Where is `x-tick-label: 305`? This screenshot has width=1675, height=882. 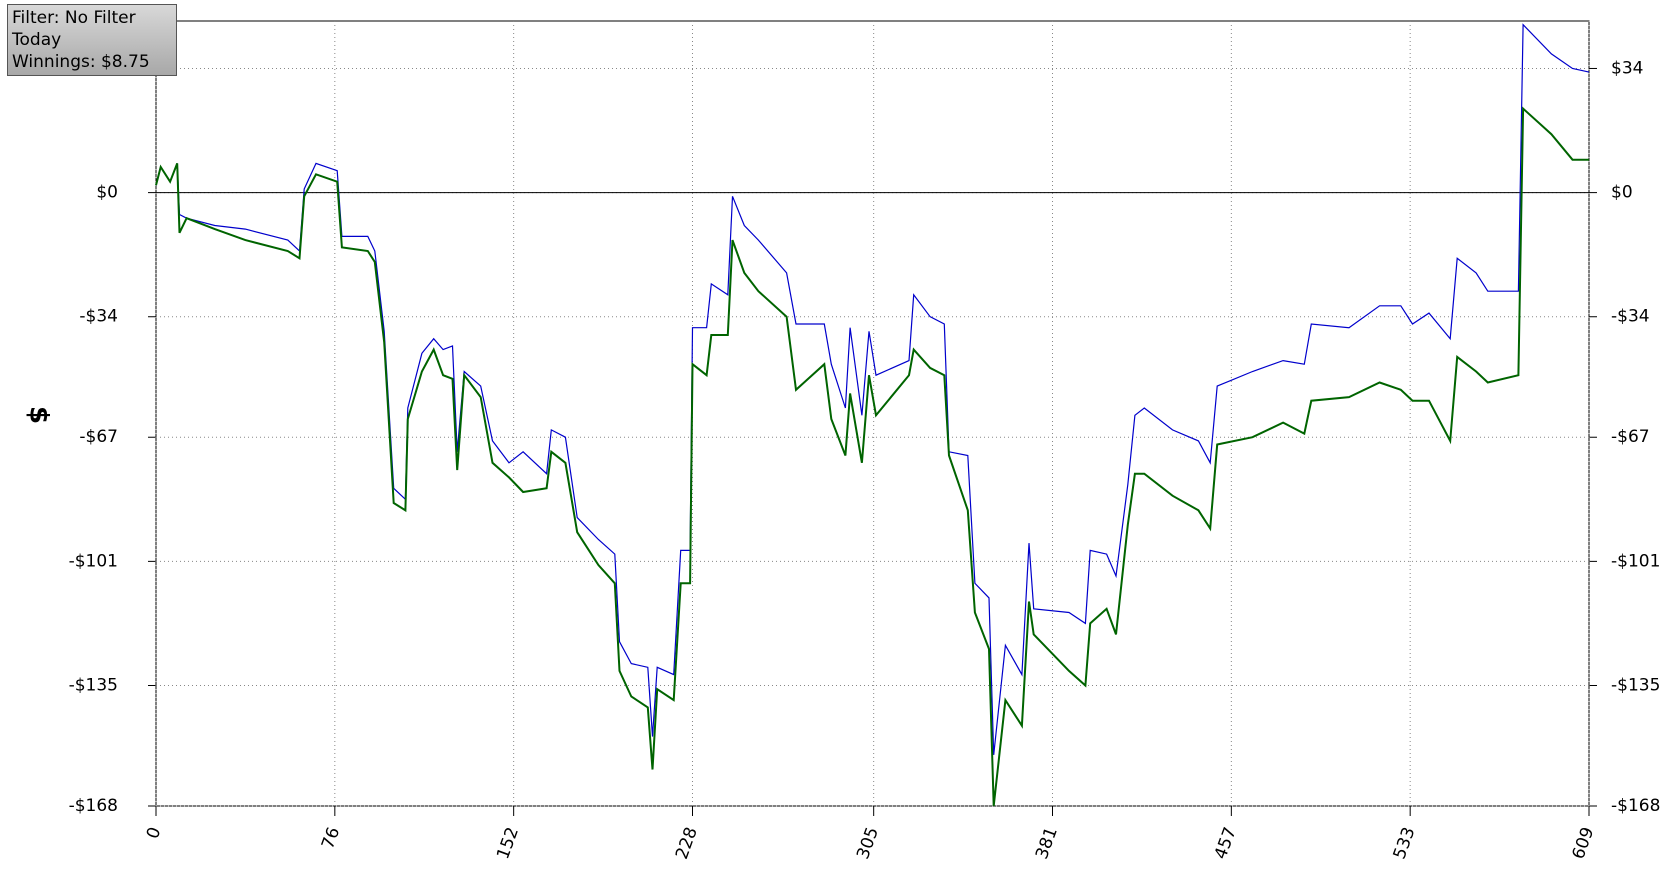
x-tick-label: 305 is located at coordinates (868, 843).